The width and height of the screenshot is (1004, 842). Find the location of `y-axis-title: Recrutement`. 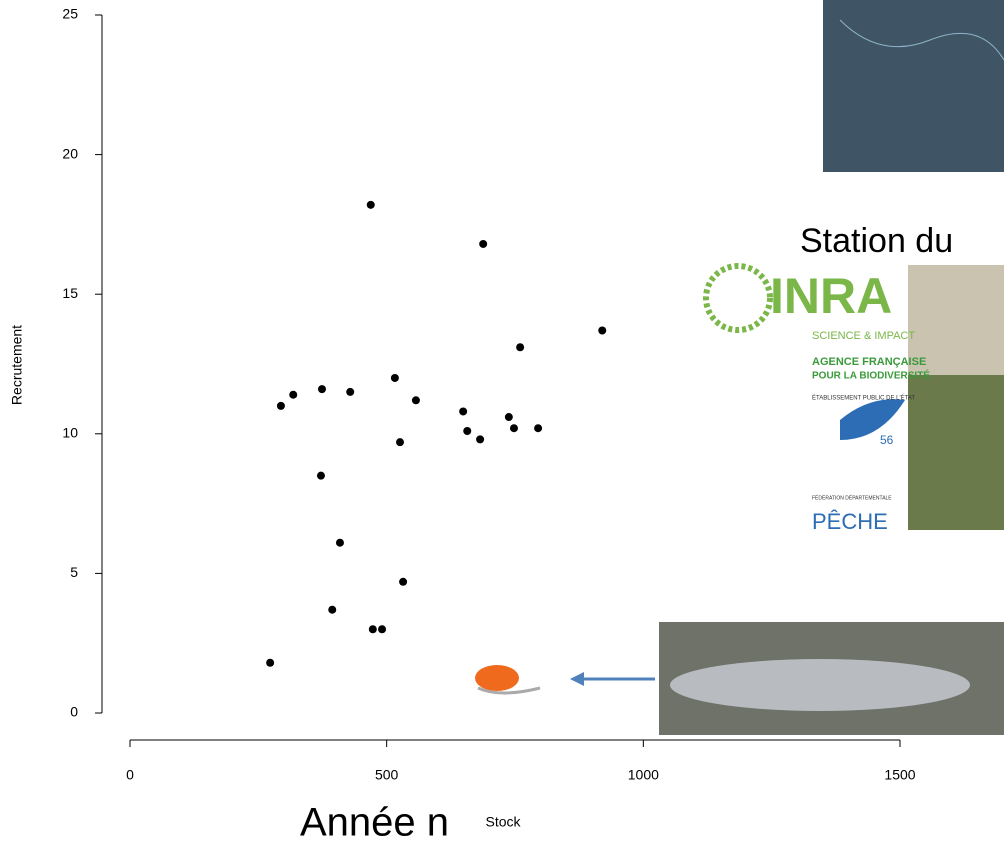

y-axis-title: Recrutement is located at coordinates (17, 365).